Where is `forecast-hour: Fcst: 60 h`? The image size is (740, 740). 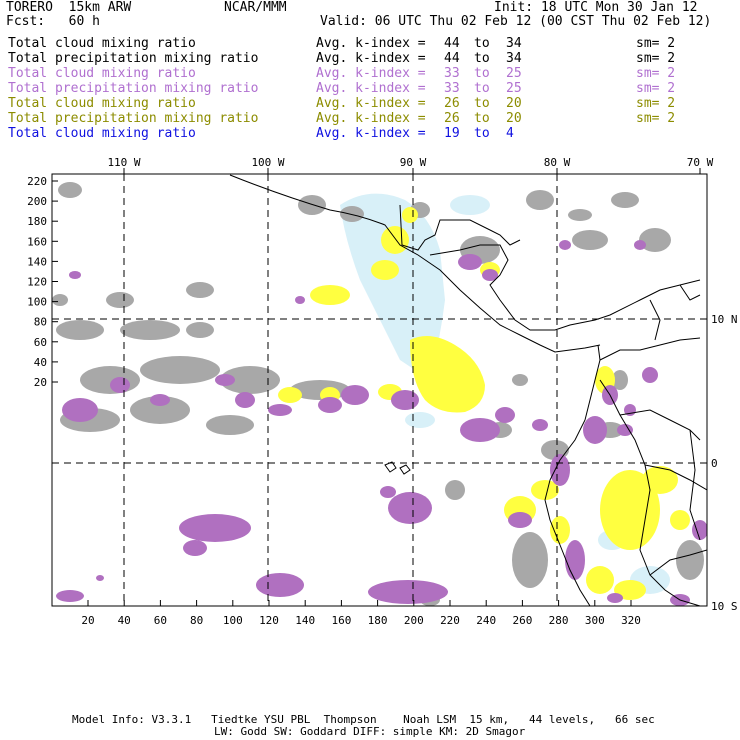
forecast-hour: Fcst: 60 h is located at coordinates (53, 21).